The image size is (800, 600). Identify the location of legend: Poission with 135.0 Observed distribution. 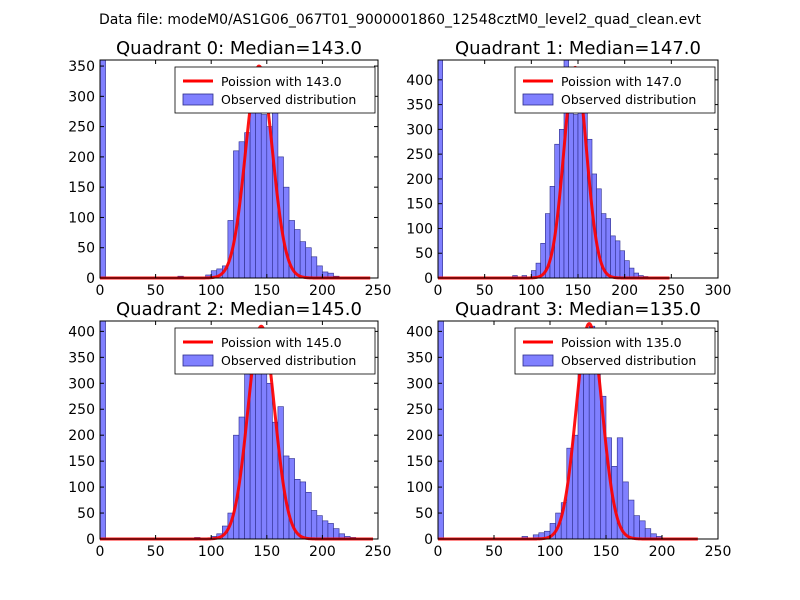
(615, 351).